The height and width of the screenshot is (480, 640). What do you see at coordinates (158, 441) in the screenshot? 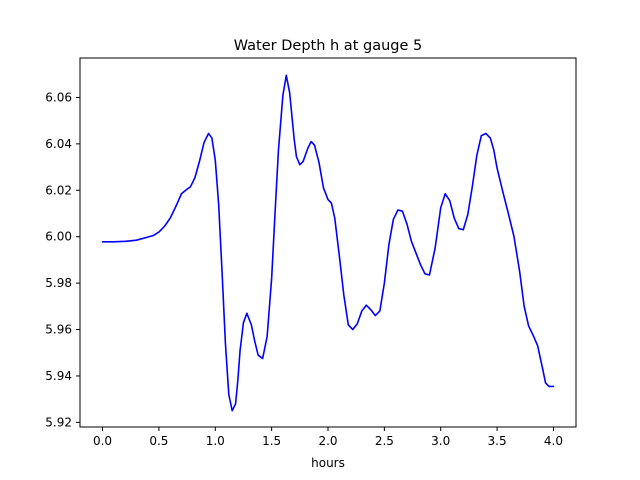
I see `x-tick-label: 0.5` at bounding box center [158, 441].